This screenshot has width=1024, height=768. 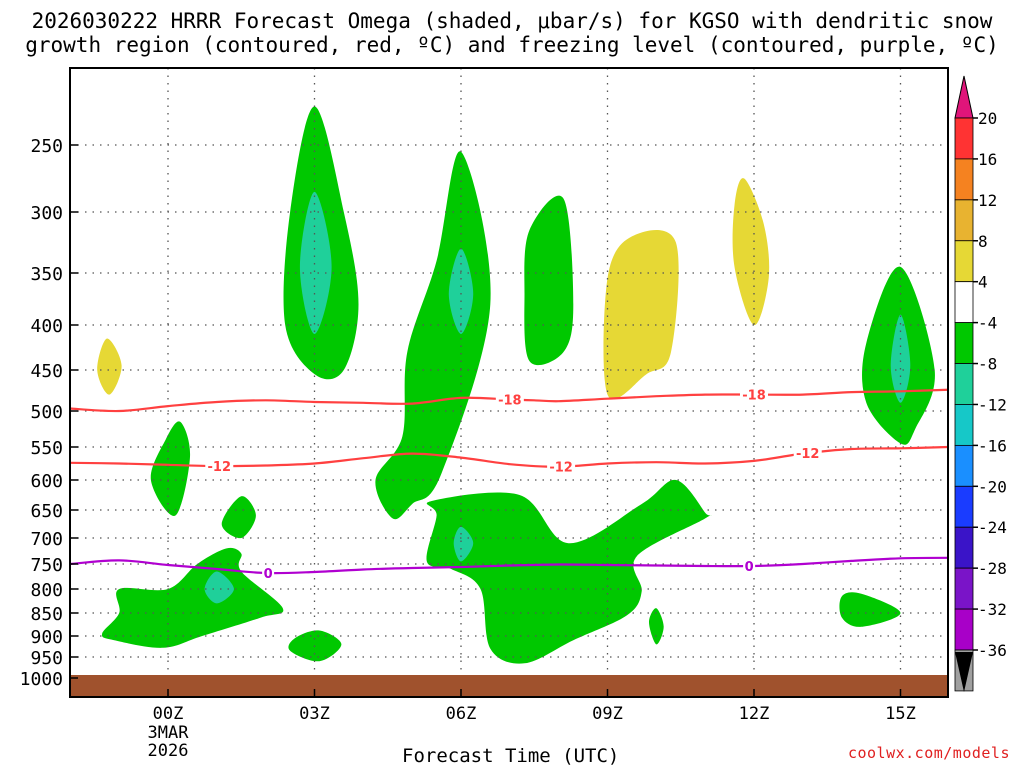 What do you see at coordinates (980, 383) in the screenshot?
I see `colorbar: 20 16 12 8 4 -4 -8 -12 -16 -20 -24 -28 -32 -36` at bounding box center [980, 383].